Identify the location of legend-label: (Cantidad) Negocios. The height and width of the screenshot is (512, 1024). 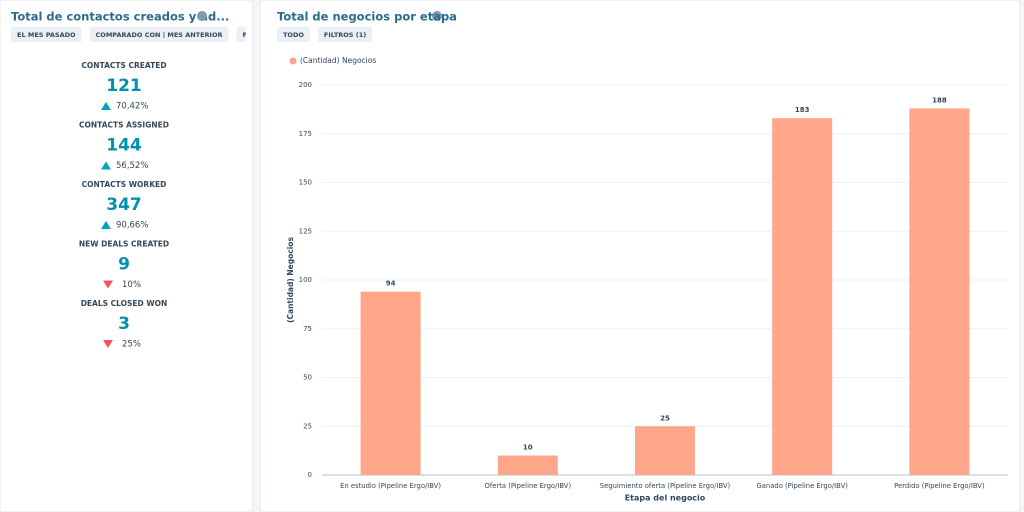
(338, 60).